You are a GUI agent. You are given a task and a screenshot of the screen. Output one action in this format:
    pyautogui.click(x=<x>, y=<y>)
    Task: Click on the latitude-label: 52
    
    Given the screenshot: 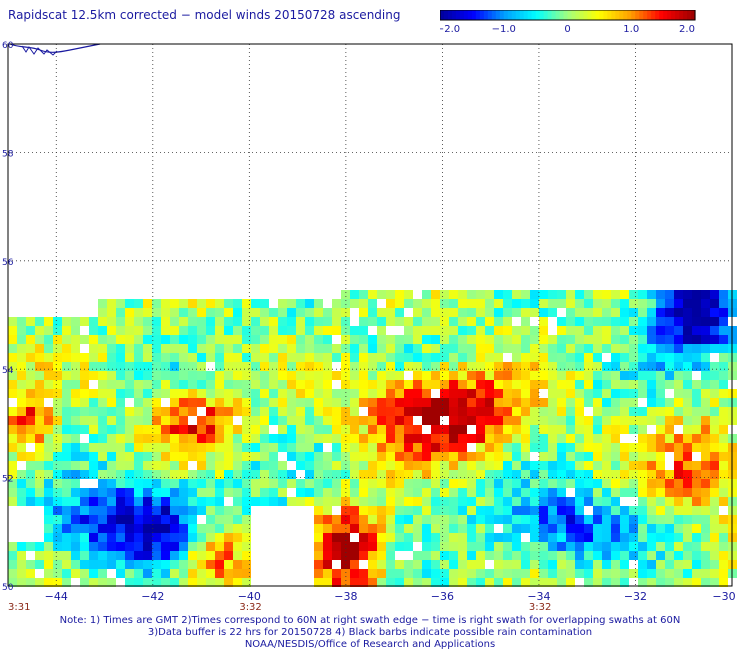 What is the action you would take?
    pyautogui.click(x=7, y=480)
    